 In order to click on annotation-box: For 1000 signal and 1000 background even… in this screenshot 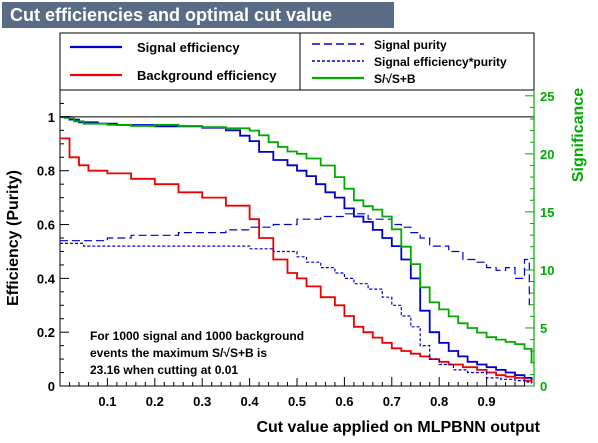, I will do `click(206, 350)`.